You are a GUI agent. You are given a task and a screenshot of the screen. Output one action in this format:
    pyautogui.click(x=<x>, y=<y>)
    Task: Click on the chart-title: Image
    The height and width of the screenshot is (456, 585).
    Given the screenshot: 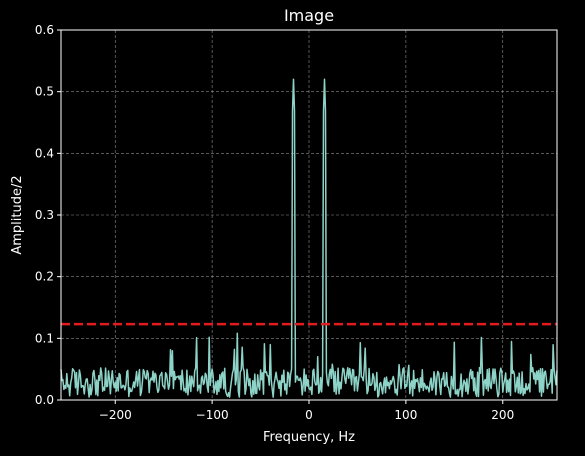 What is the action you would take?
    pyautogui.click(x=309, y=15)
    